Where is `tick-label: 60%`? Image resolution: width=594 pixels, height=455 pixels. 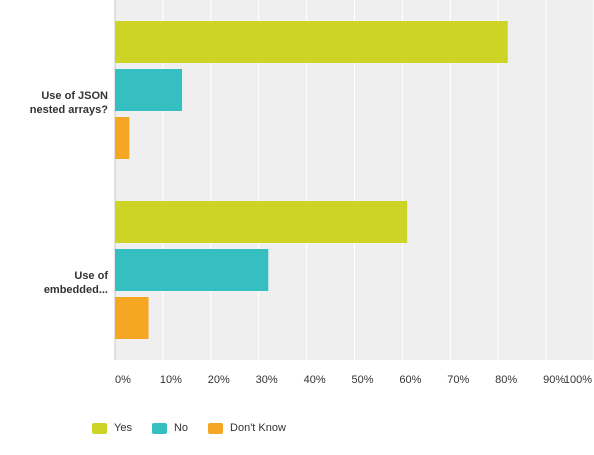 tick-label: 60% is located at coordinates (410, 380).